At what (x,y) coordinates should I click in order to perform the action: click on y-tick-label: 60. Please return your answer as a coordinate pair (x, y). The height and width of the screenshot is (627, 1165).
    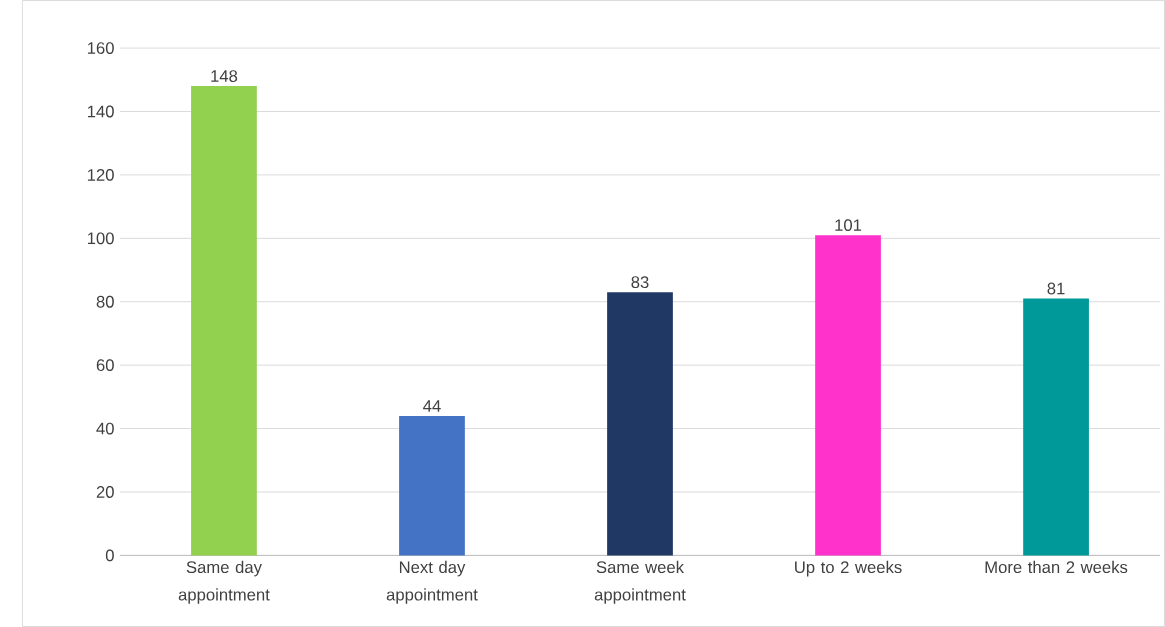
    Looking at the image, I should click on (105, 365).